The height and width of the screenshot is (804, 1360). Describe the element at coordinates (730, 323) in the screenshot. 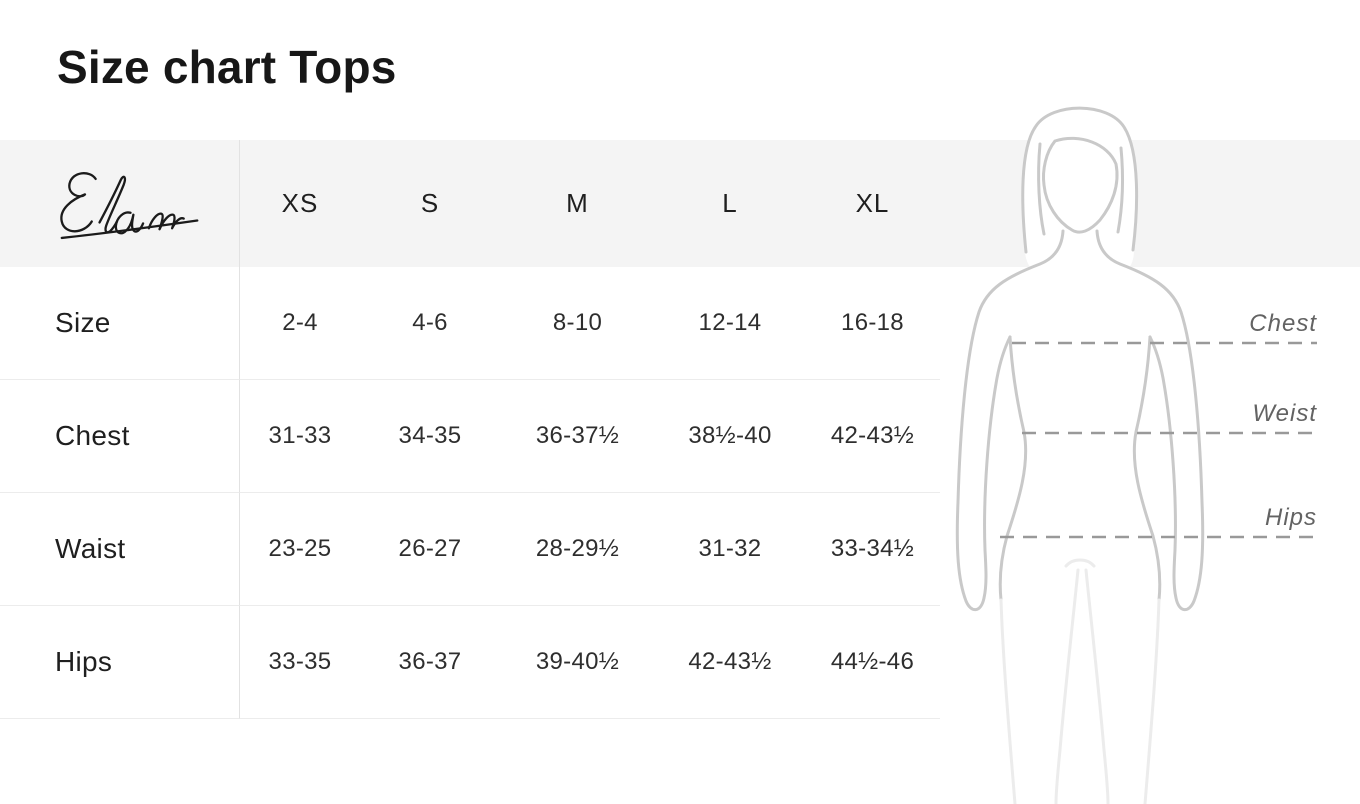

I see `cell-size-l: 12-14` at that location.